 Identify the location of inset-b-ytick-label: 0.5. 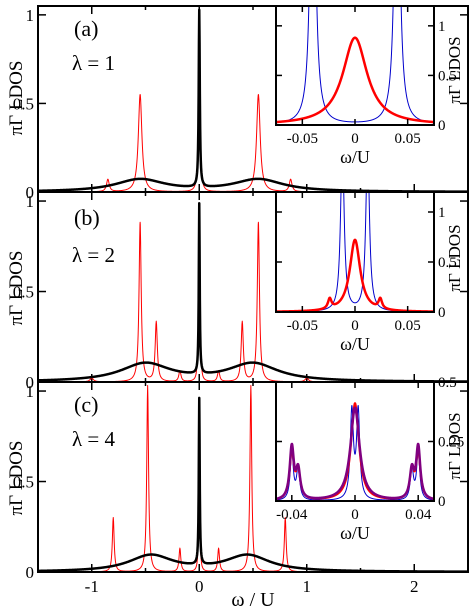
(447, 263).